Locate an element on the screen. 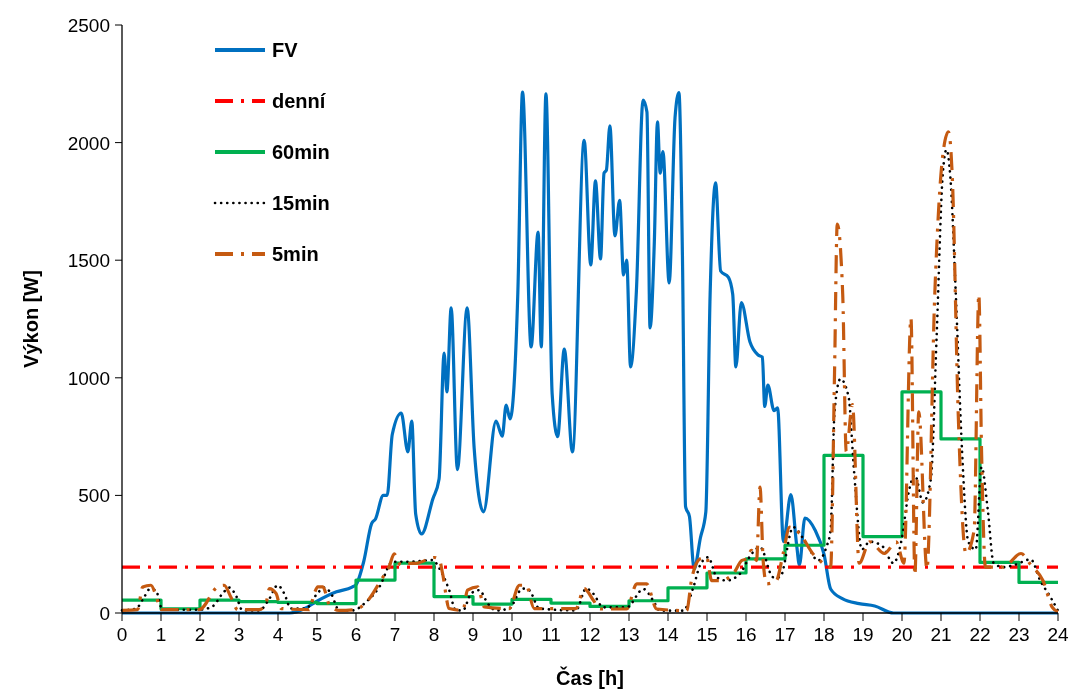  x-tick-label: 12 is located at coordinates (590, 634).